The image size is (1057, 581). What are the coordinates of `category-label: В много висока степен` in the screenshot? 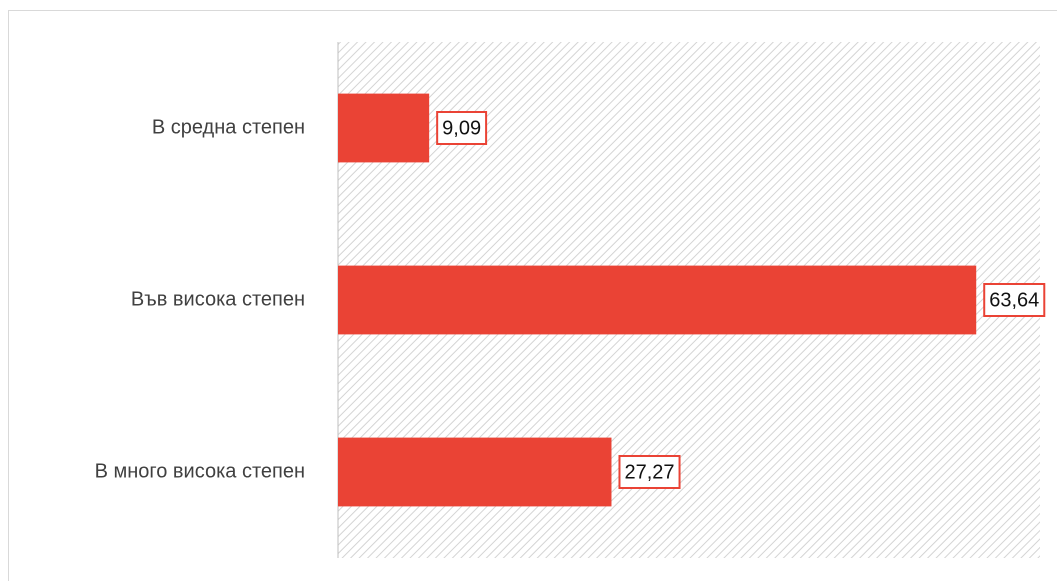 It's located at (200, 471).